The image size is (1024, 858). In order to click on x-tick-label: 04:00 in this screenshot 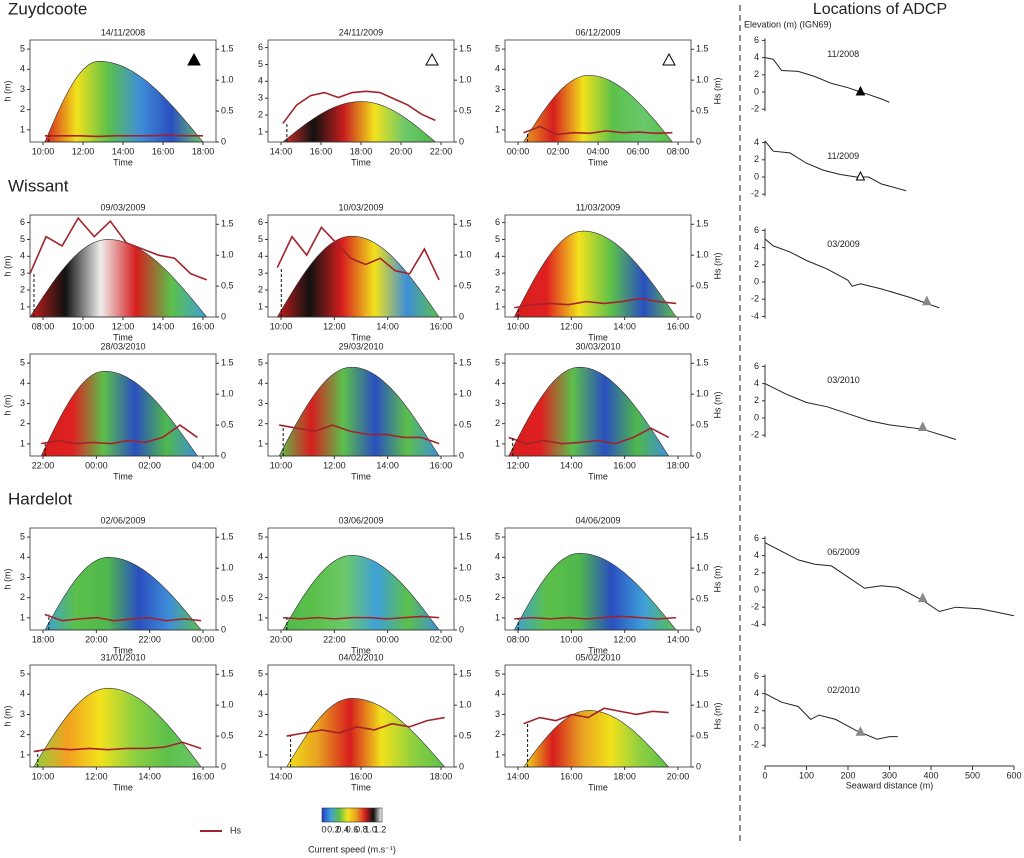, I will do `click(598, 151)`.